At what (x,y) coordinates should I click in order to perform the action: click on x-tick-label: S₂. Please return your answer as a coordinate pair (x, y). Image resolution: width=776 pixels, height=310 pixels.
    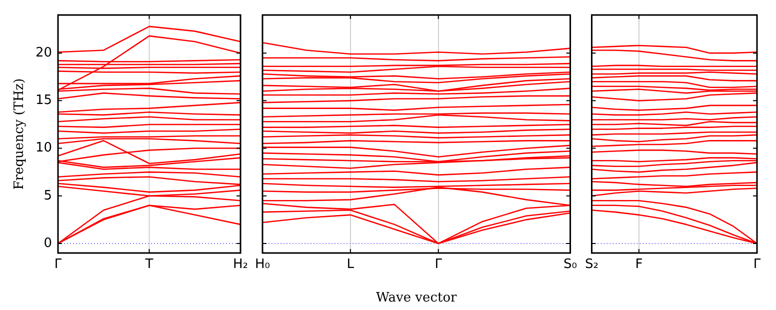
    Looking at the image, I should click on (591, 264).